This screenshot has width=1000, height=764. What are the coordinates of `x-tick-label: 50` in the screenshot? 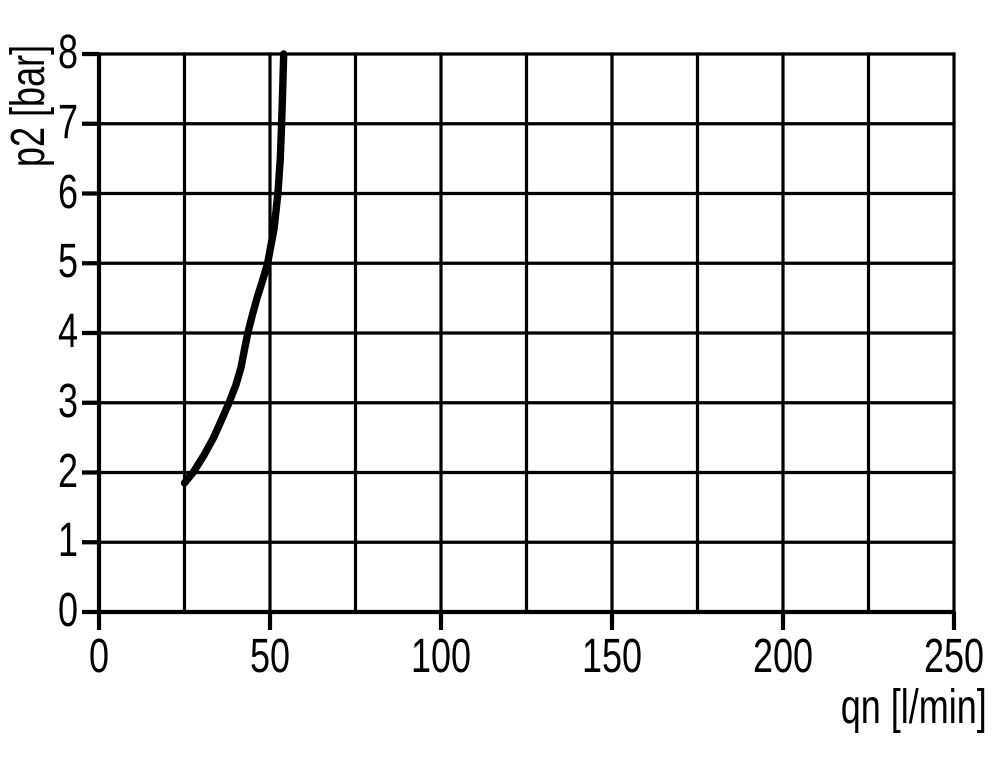 It's located at (270, 656).